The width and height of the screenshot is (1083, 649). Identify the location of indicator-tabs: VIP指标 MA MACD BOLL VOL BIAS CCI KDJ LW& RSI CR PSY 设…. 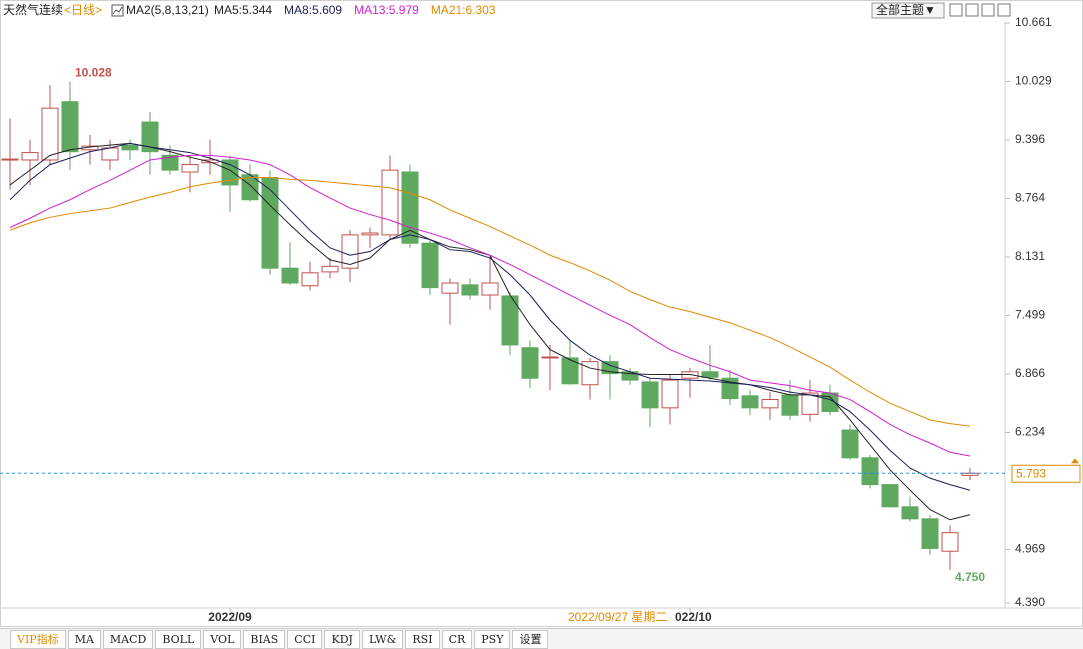
(541, 638).